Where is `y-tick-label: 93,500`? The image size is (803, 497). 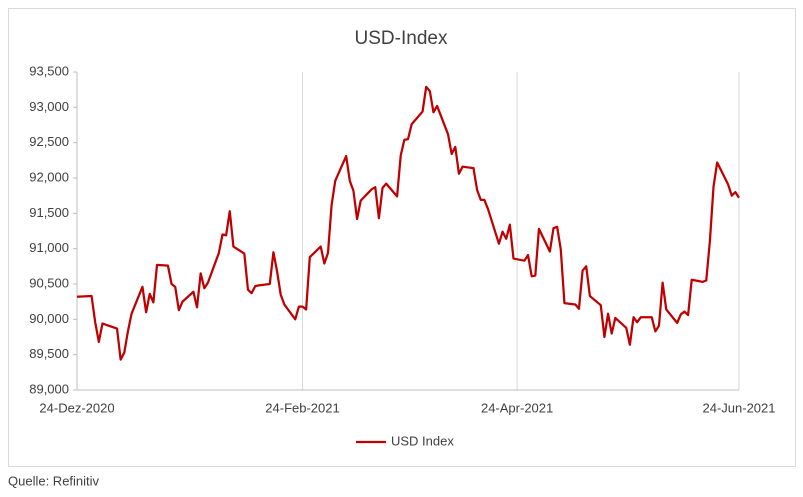
y-tick-label: 93,500 is located at coordinates (49, 70).